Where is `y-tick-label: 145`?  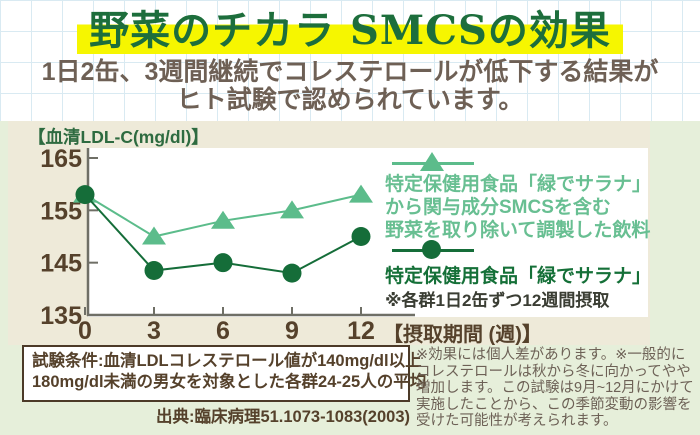 y-tick-label: 145 is located at coordinates (61, 264).